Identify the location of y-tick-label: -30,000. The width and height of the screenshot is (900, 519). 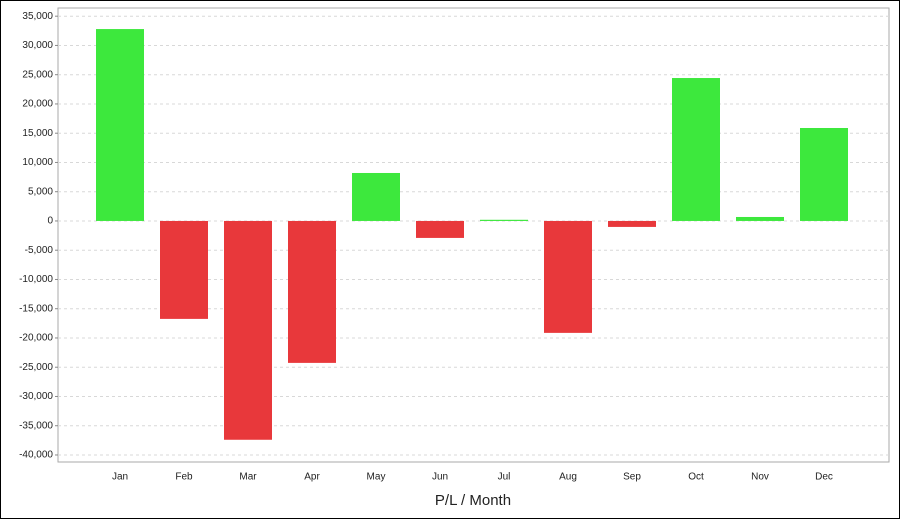
(36, 396).